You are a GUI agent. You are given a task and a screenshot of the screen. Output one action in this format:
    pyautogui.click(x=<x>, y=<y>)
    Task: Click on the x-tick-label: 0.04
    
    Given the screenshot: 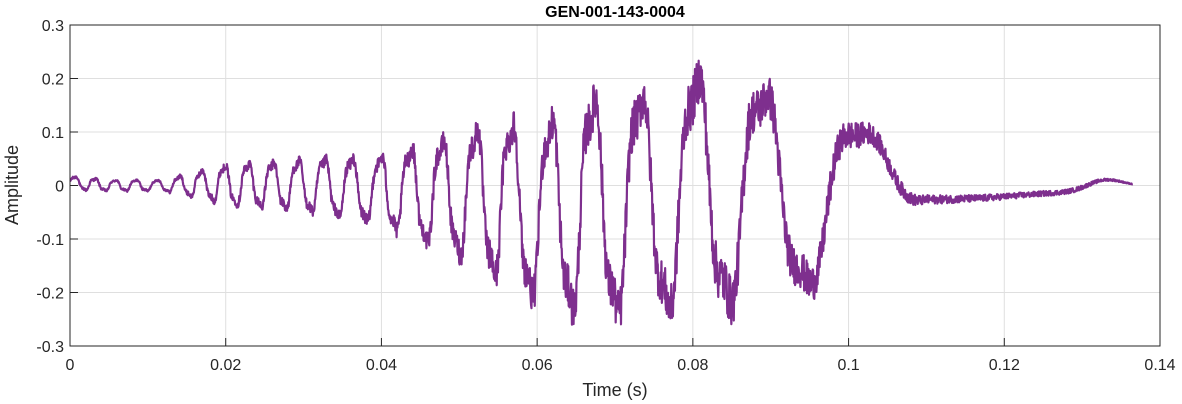 What is the action you would take?
    pyautogui.click(x=381, y=365)
    